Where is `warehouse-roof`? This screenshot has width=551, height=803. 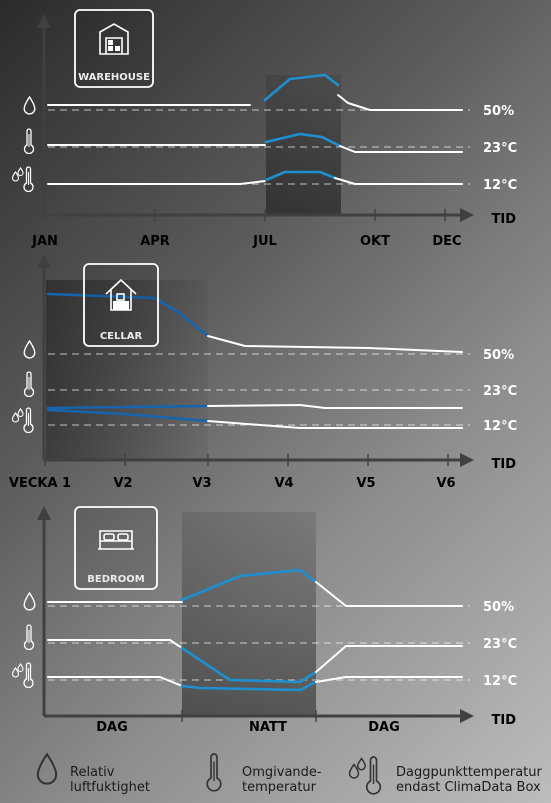
warehouse-roof is located at coordinates (114, 39).